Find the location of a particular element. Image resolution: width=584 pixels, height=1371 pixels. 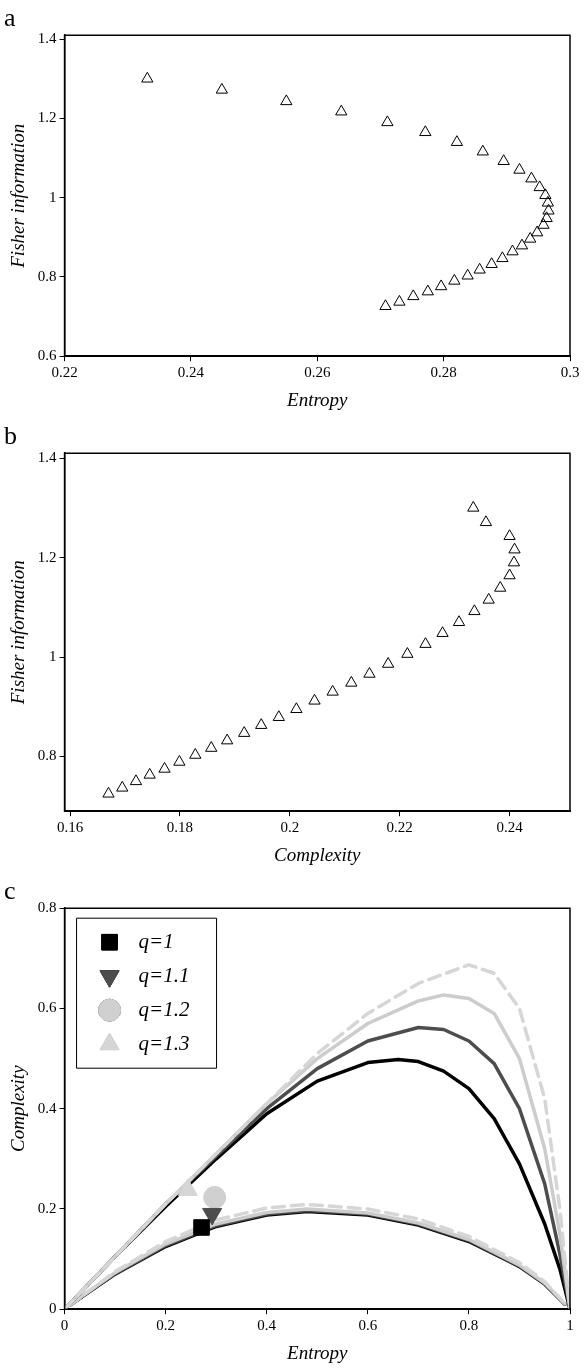

x-tick-label: 0.4 is located at coordinates (267, 1325).